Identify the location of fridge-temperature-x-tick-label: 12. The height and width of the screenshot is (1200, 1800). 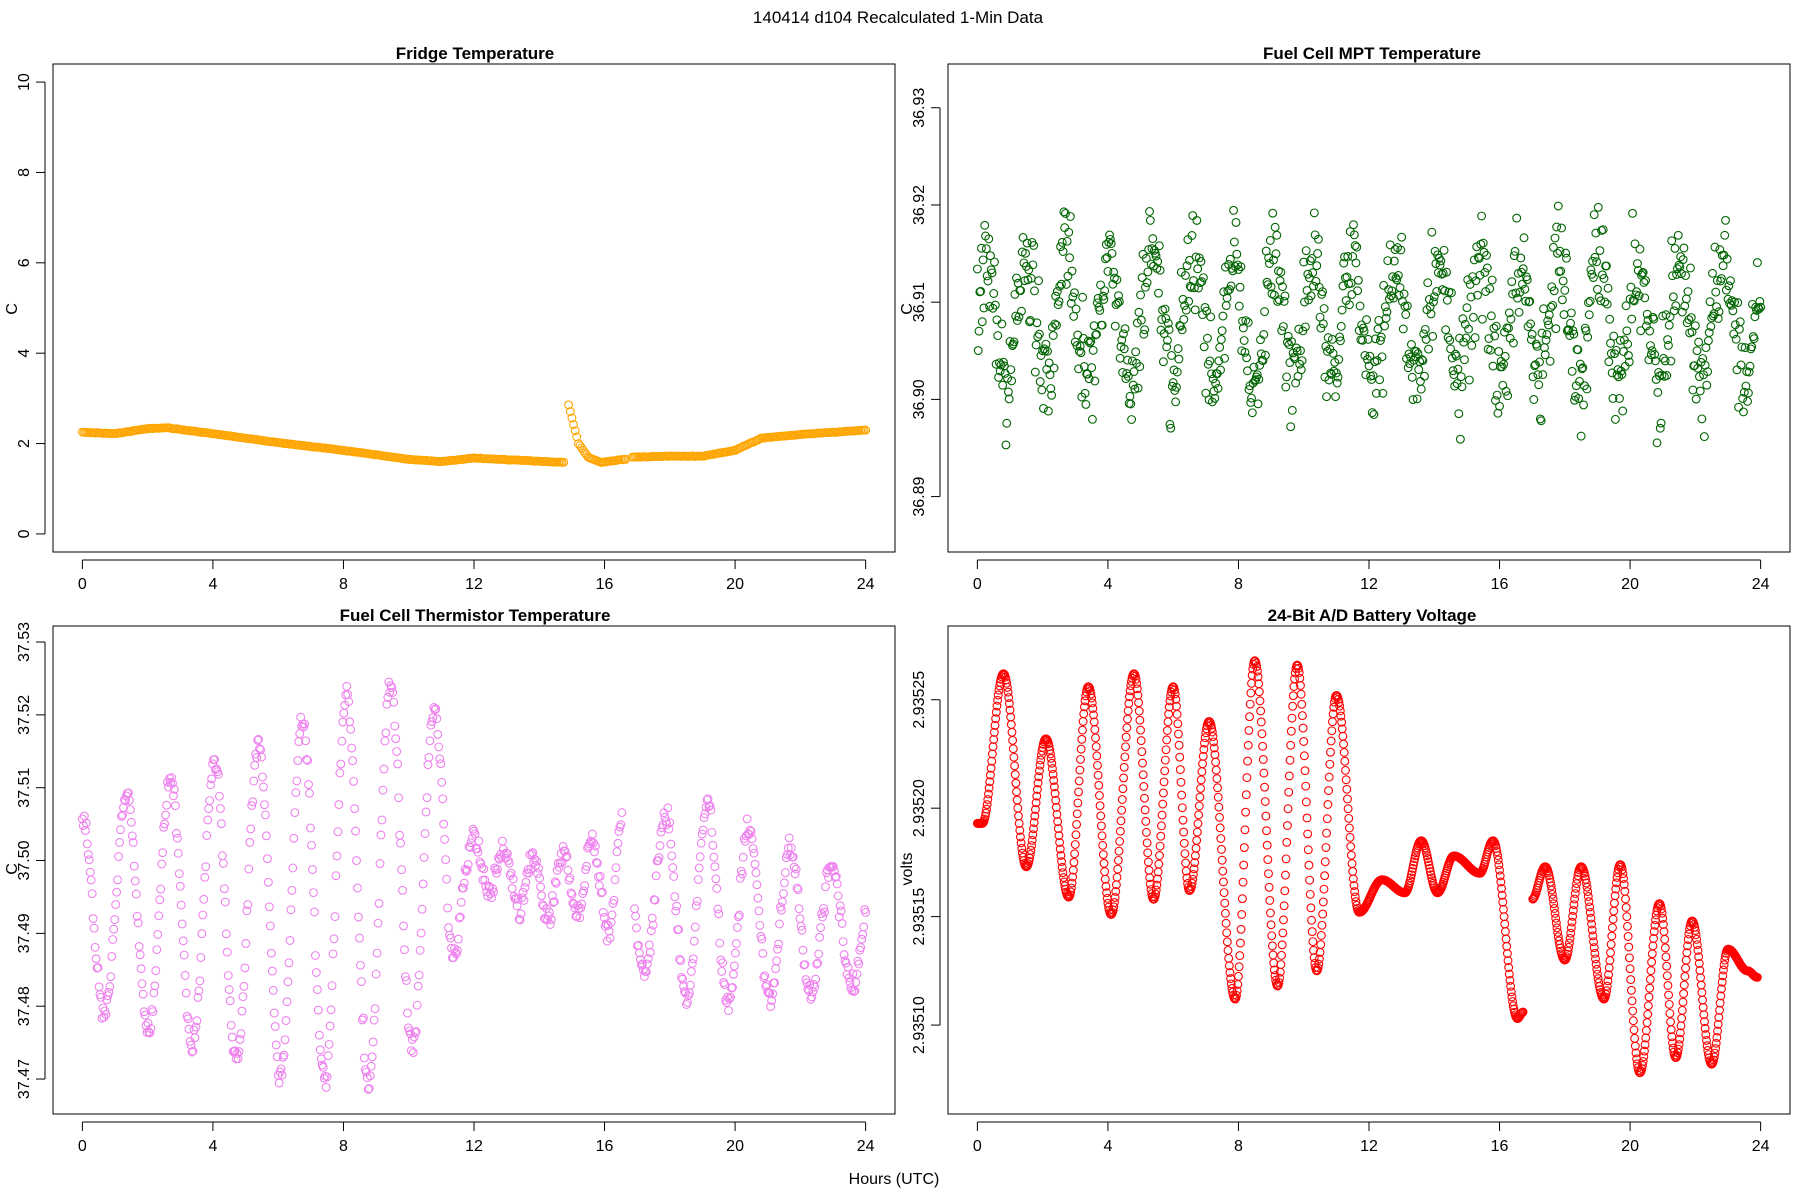
(474, 584).